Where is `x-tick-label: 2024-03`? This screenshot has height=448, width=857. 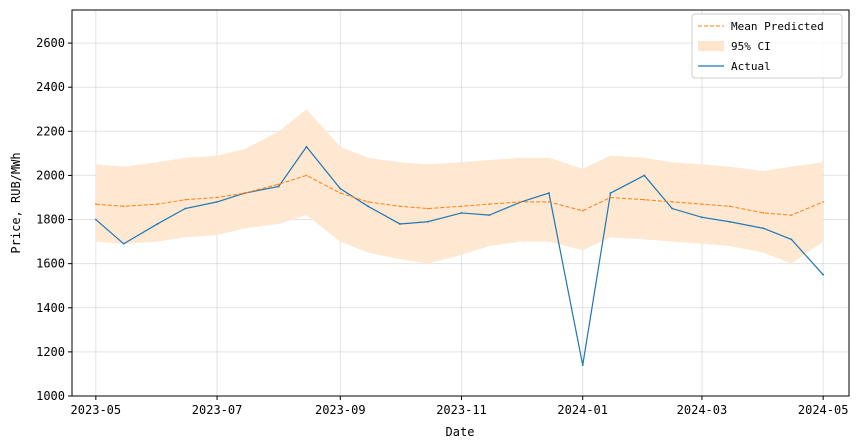
x-tick-label: 2024-03 is located at coordinates (702, 410).